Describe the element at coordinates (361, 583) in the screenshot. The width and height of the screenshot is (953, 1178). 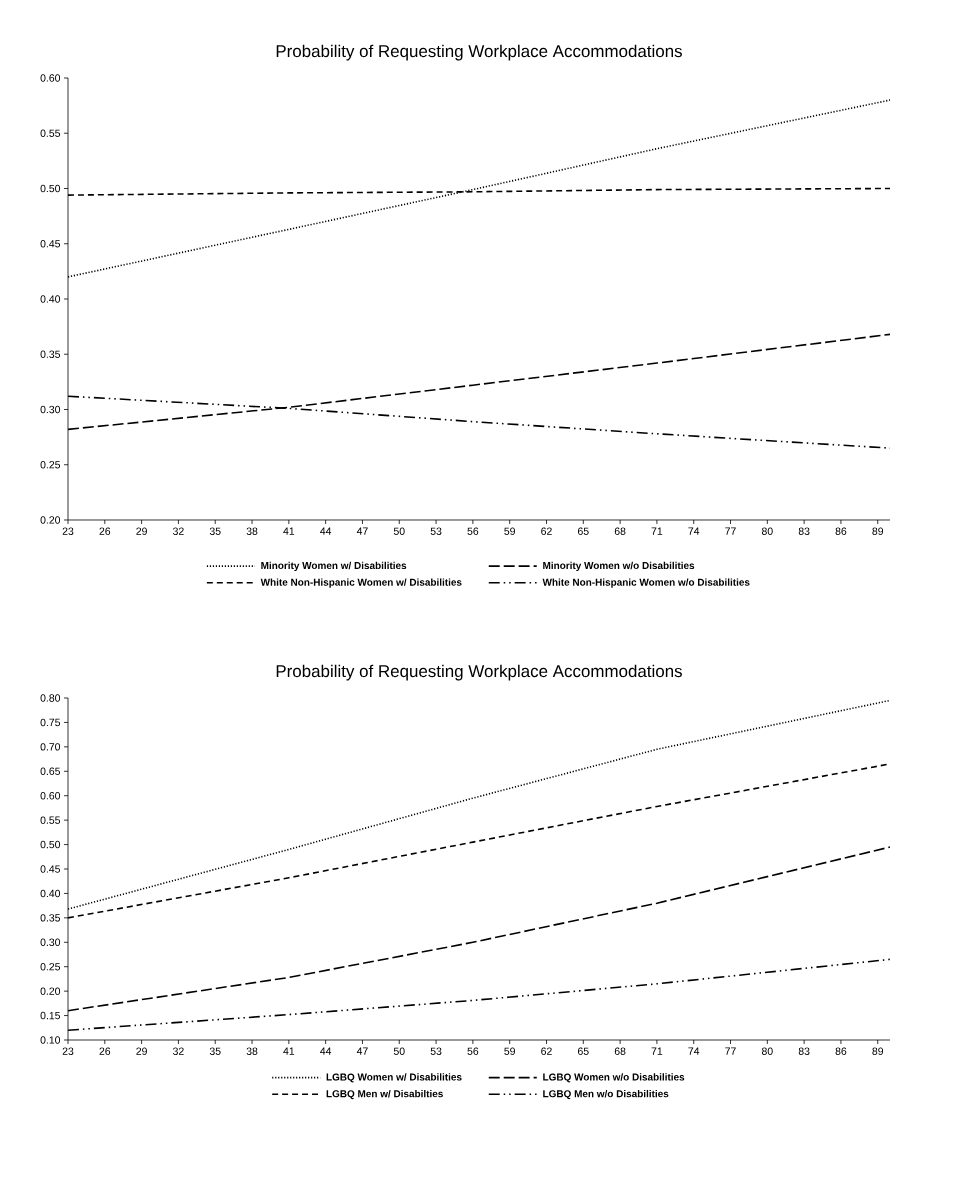
I see `legend-label: White Non-Hispanic Women w/ Disabilities` at that location.